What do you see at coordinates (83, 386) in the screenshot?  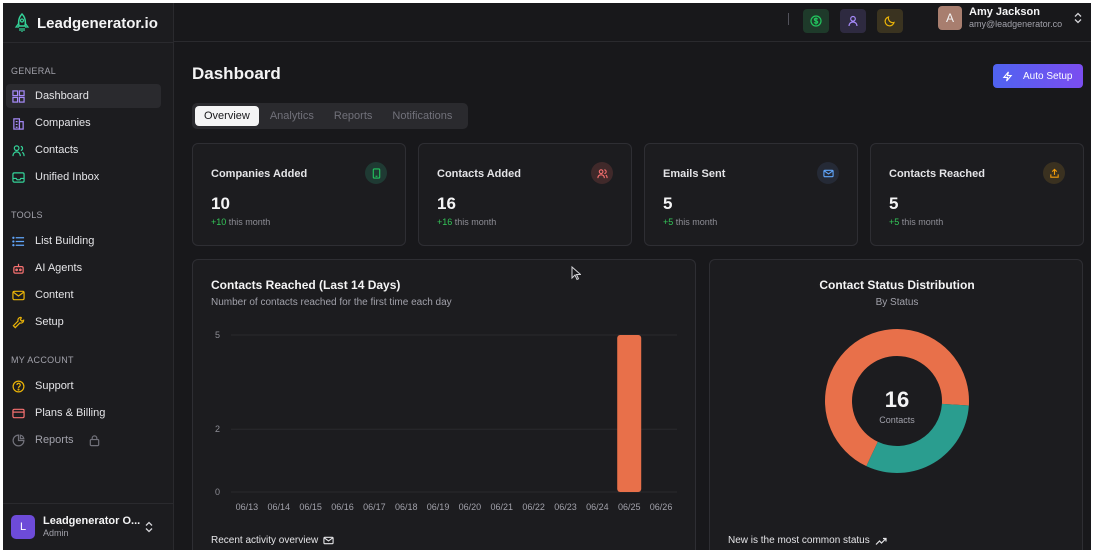 I see `sidebar-item-support: Support` at bounding box center [83, 386].